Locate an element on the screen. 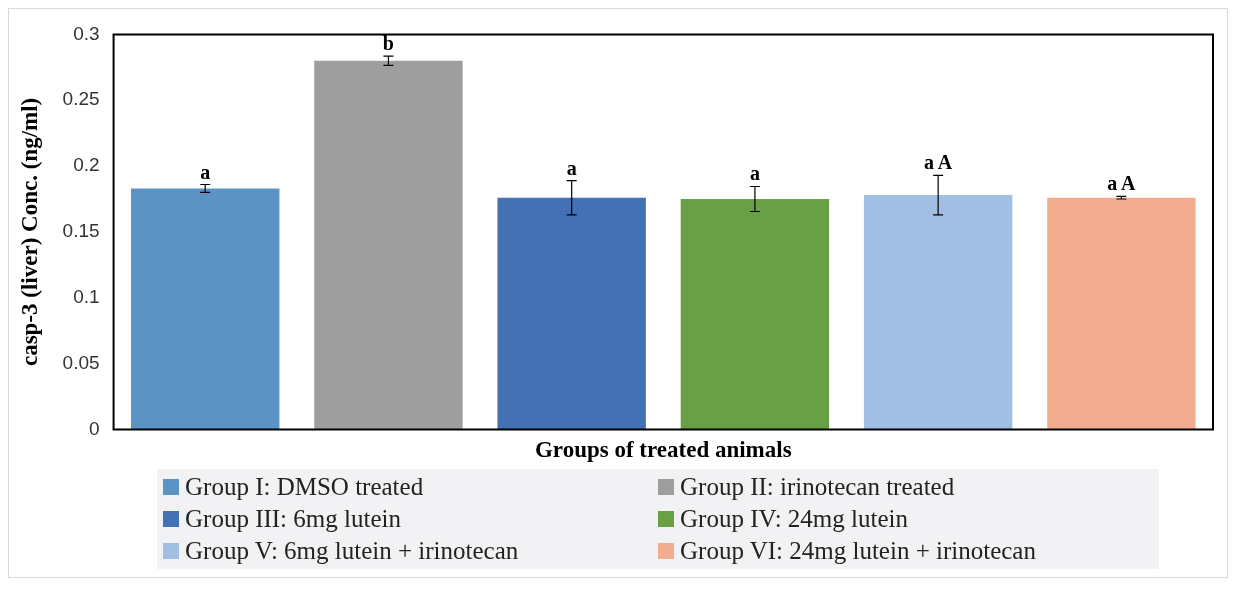 The image size is (1237, 613). legend-label: Group I: DMSO treated is located at coordinates (304, 487).